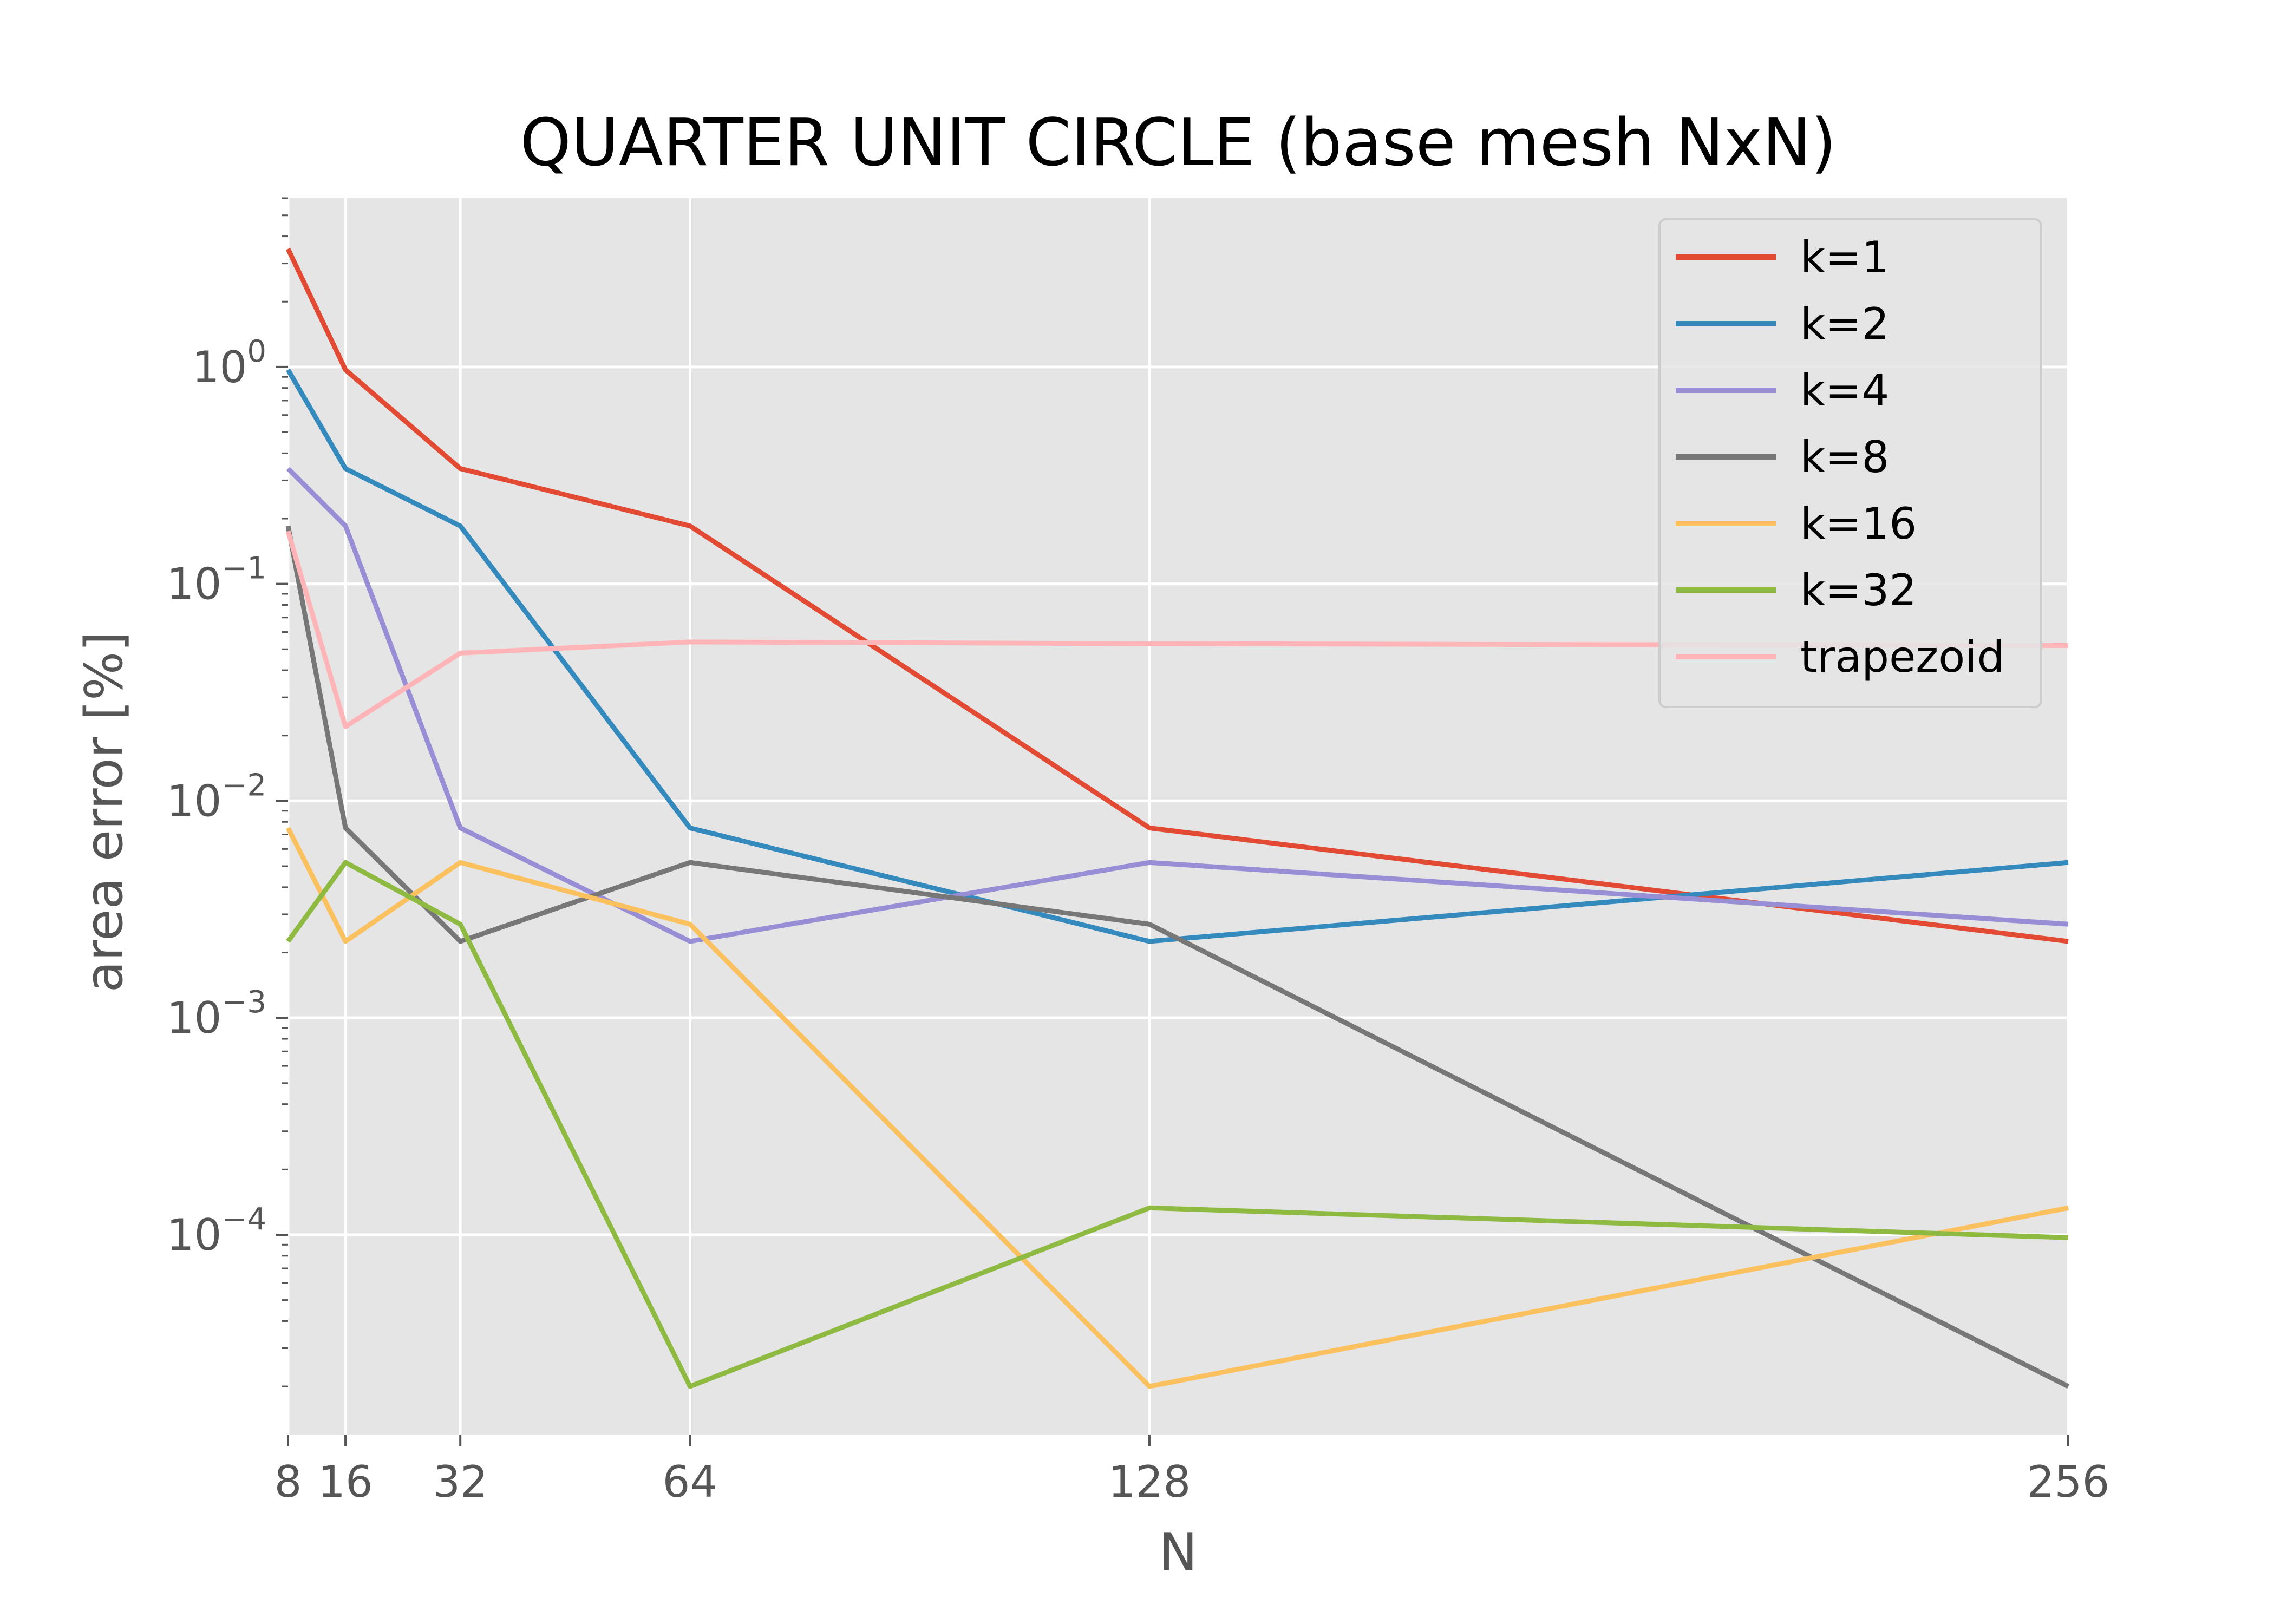 This screenshot has height=1624, width=2274. What do you see at coordinates (1845, 457) in the screenshot?
I see `legend-label: k=8` at bounding box center [1845, 457].